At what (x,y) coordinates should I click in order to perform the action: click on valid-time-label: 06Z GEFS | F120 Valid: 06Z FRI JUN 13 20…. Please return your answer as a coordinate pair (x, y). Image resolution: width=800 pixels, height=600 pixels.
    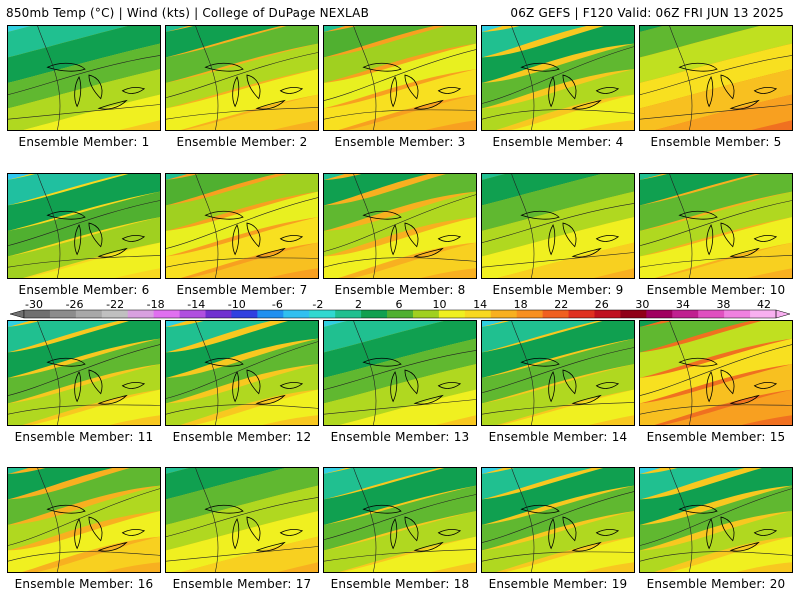
    Looking at the image, I should click on (647, 13).